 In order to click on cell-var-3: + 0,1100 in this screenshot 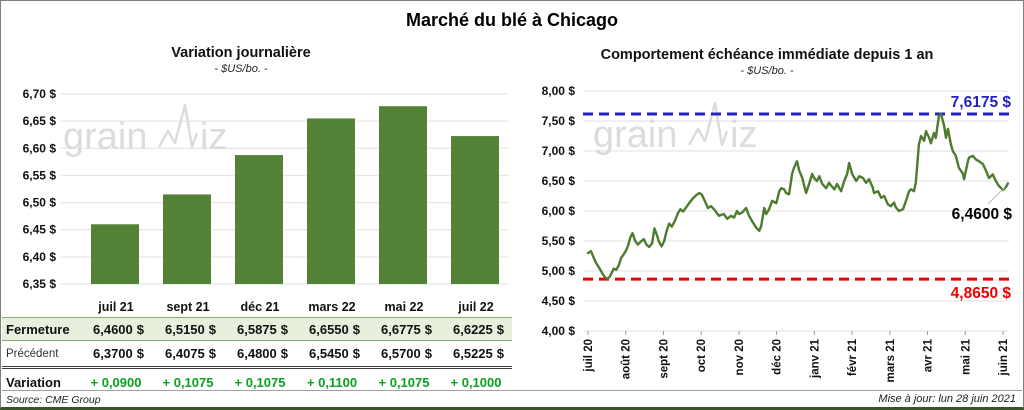, I will do `click(332, 382)`.